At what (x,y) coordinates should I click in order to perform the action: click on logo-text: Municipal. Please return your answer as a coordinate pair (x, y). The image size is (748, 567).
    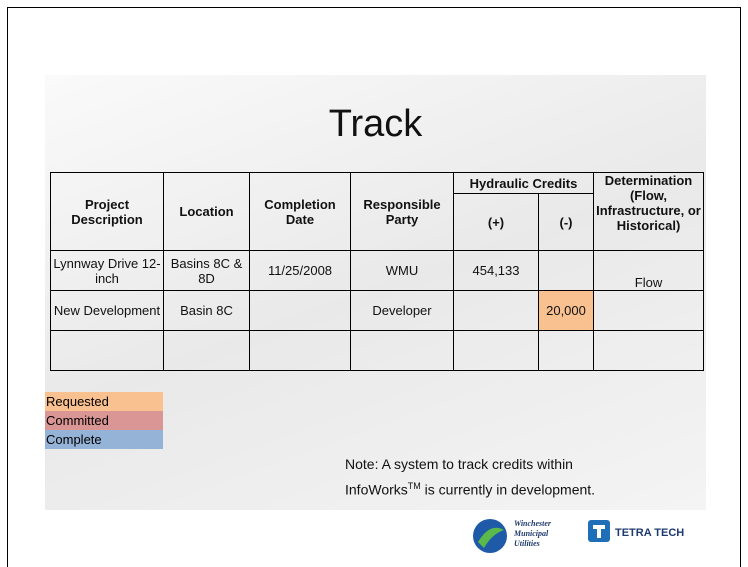
    Looking at the image, I should click on (531, 533).